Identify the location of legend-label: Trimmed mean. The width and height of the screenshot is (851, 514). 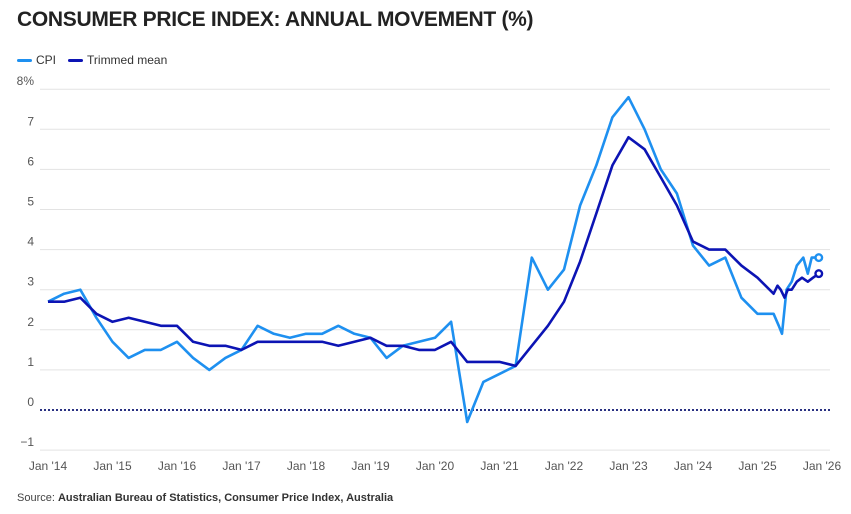
(127, 60).